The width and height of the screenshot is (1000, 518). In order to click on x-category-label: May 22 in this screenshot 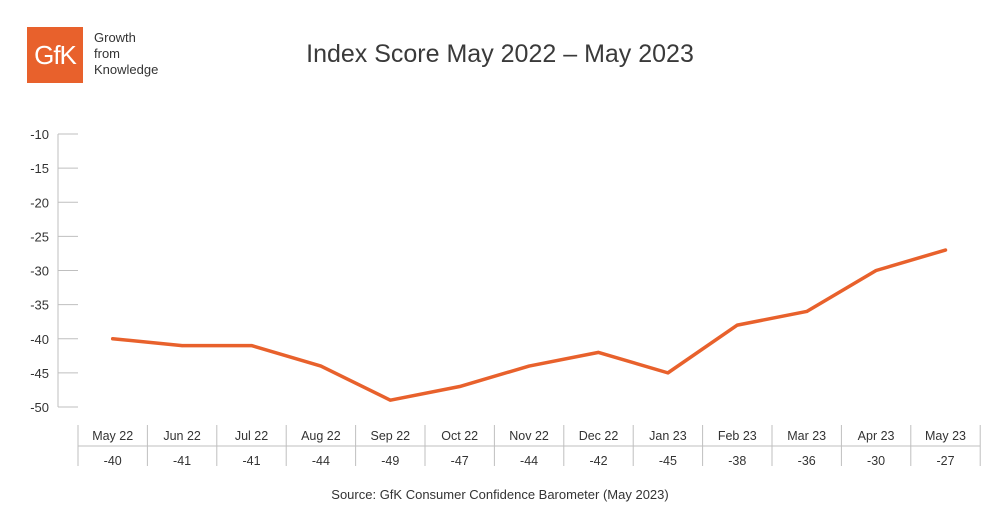, I will do `click(112, 436)`.